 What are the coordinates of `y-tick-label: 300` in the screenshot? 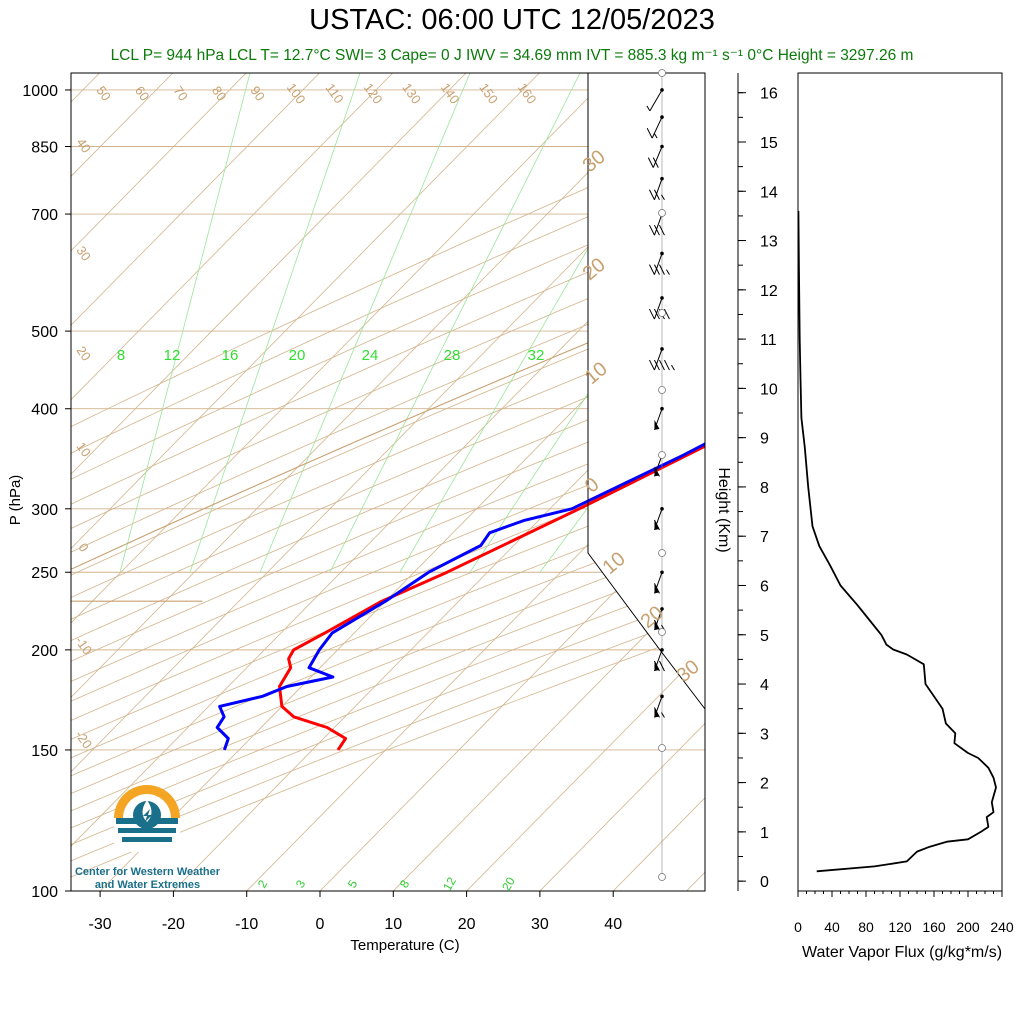 It's located at (44, 510).